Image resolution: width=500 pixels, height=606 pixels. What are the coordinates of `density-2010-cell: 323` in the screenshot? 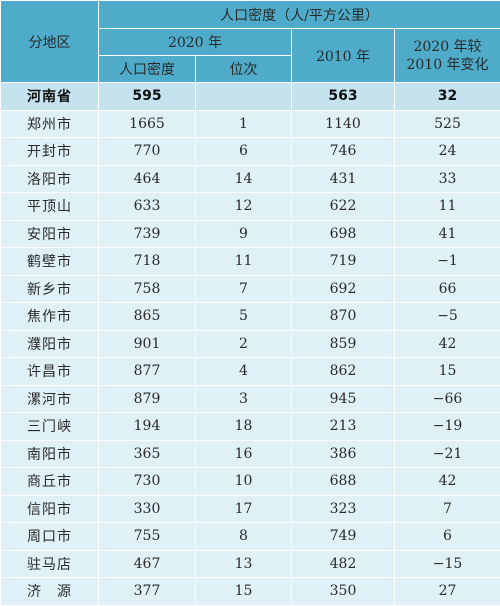 It's located at (343, 509).